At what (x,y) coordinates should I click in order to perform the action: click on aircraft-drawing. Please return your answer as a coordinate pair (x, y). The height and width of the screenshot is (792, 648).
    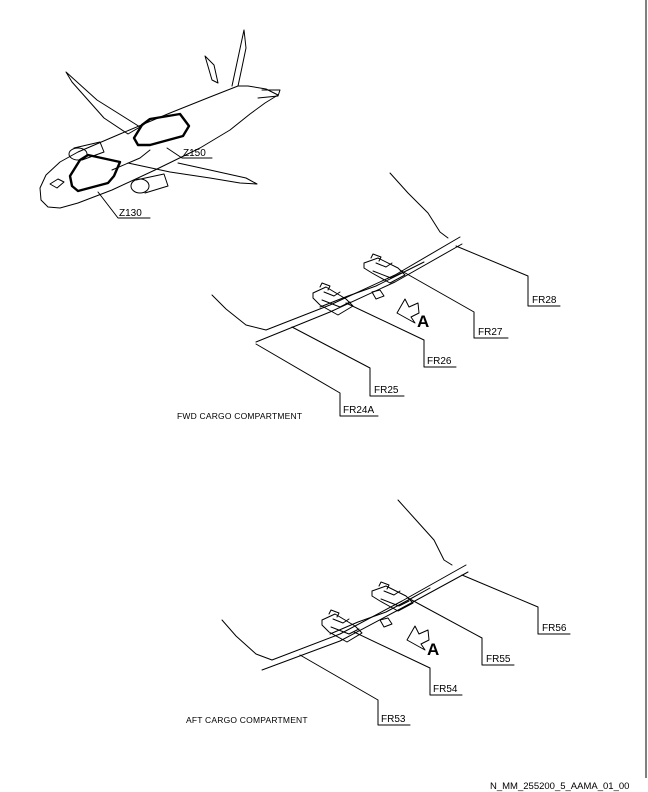
    Looking at the image, I should click on (160, 124).